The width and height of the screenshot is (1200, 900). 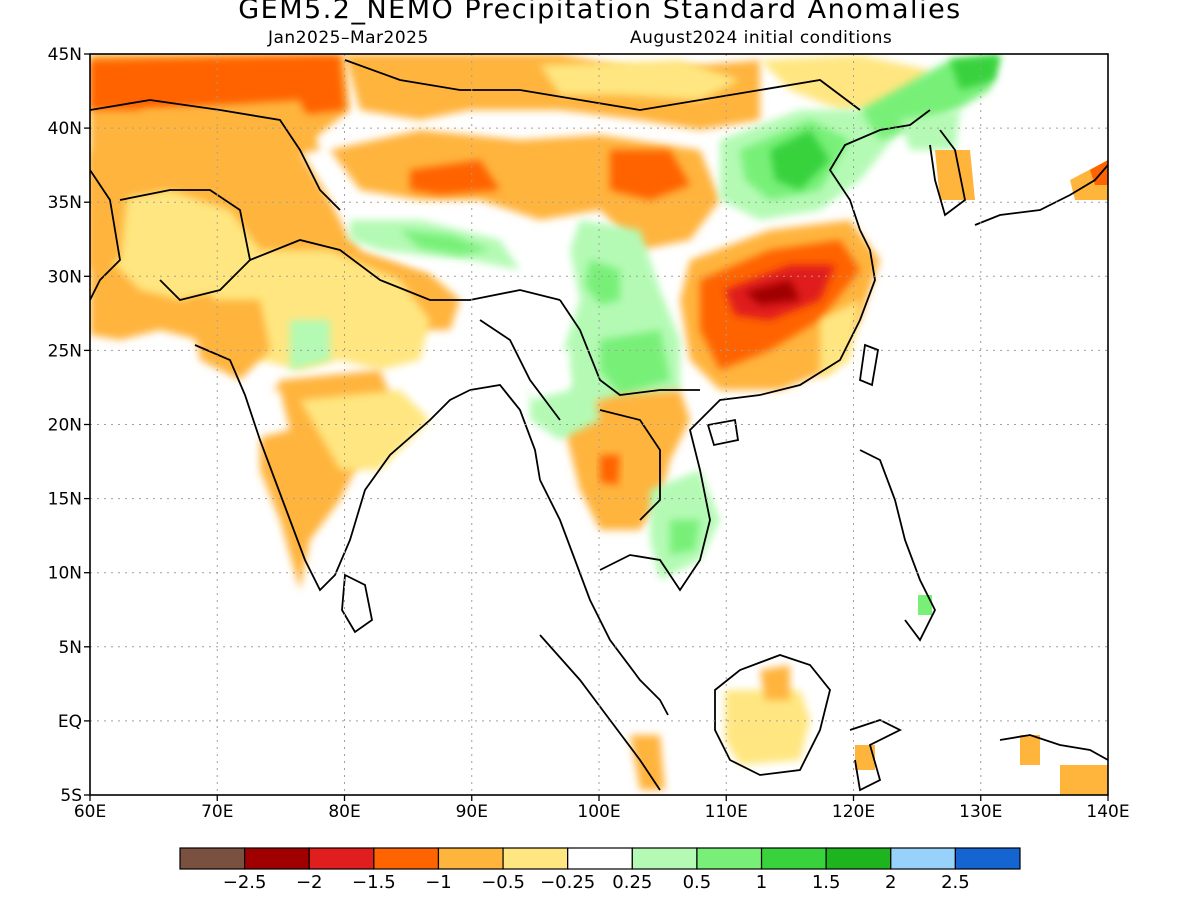 I want to click on colorbar-label: 1, so click(x=761, y=882).